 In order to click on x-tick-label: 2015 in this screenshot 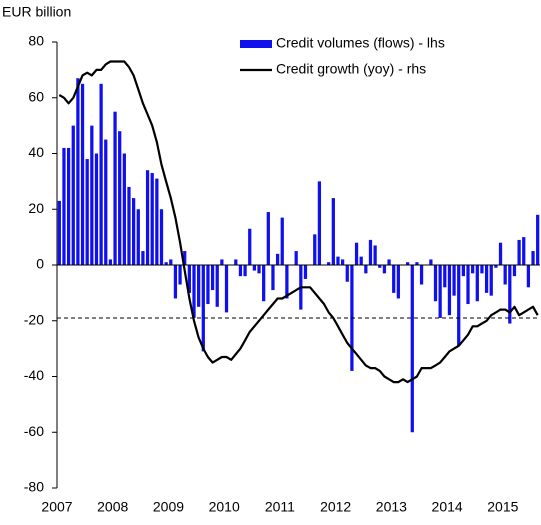, I will do `click(502, 507)`.